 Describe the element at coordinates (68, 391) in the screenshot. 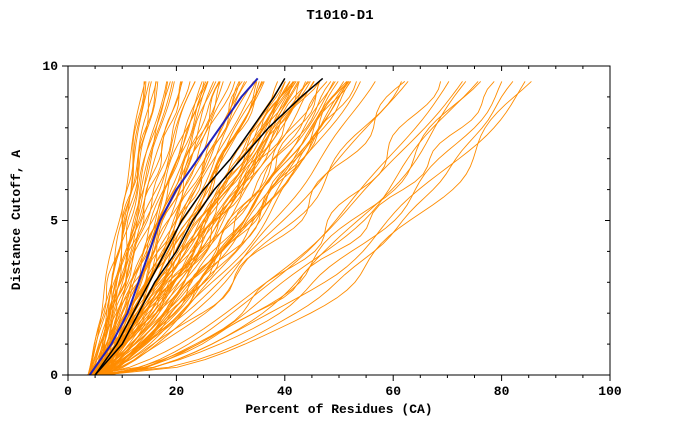

I see `x-tick-label: 0` at that location.